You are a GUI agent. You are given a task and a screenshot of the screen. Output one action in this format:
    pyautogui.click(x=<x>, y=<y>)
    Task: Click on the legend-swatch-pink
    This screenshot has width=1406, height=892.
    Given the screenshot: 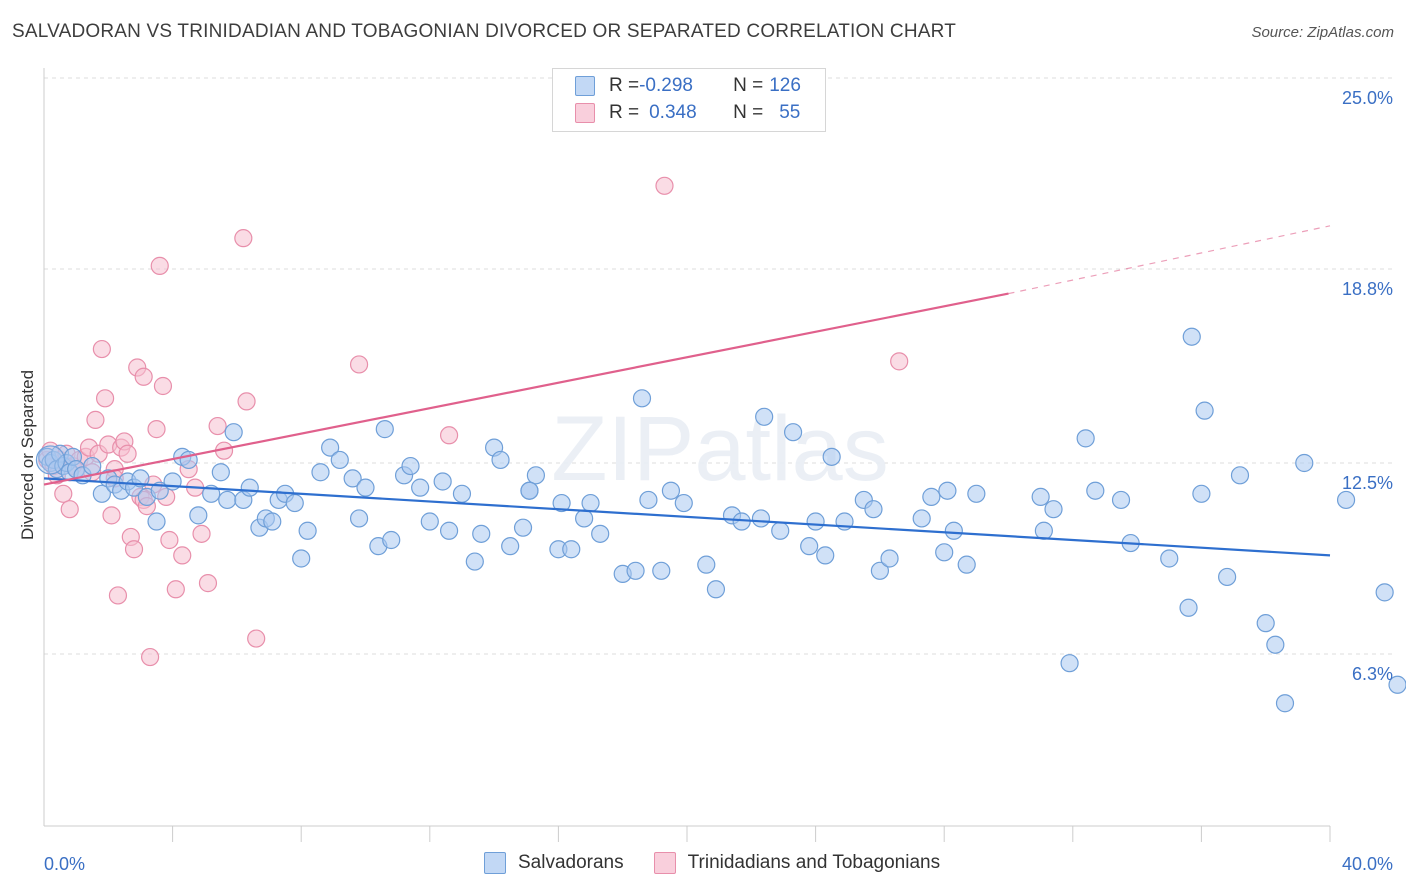 What is the action you would take?
    pyautogui.click(x=585, y=113)
    